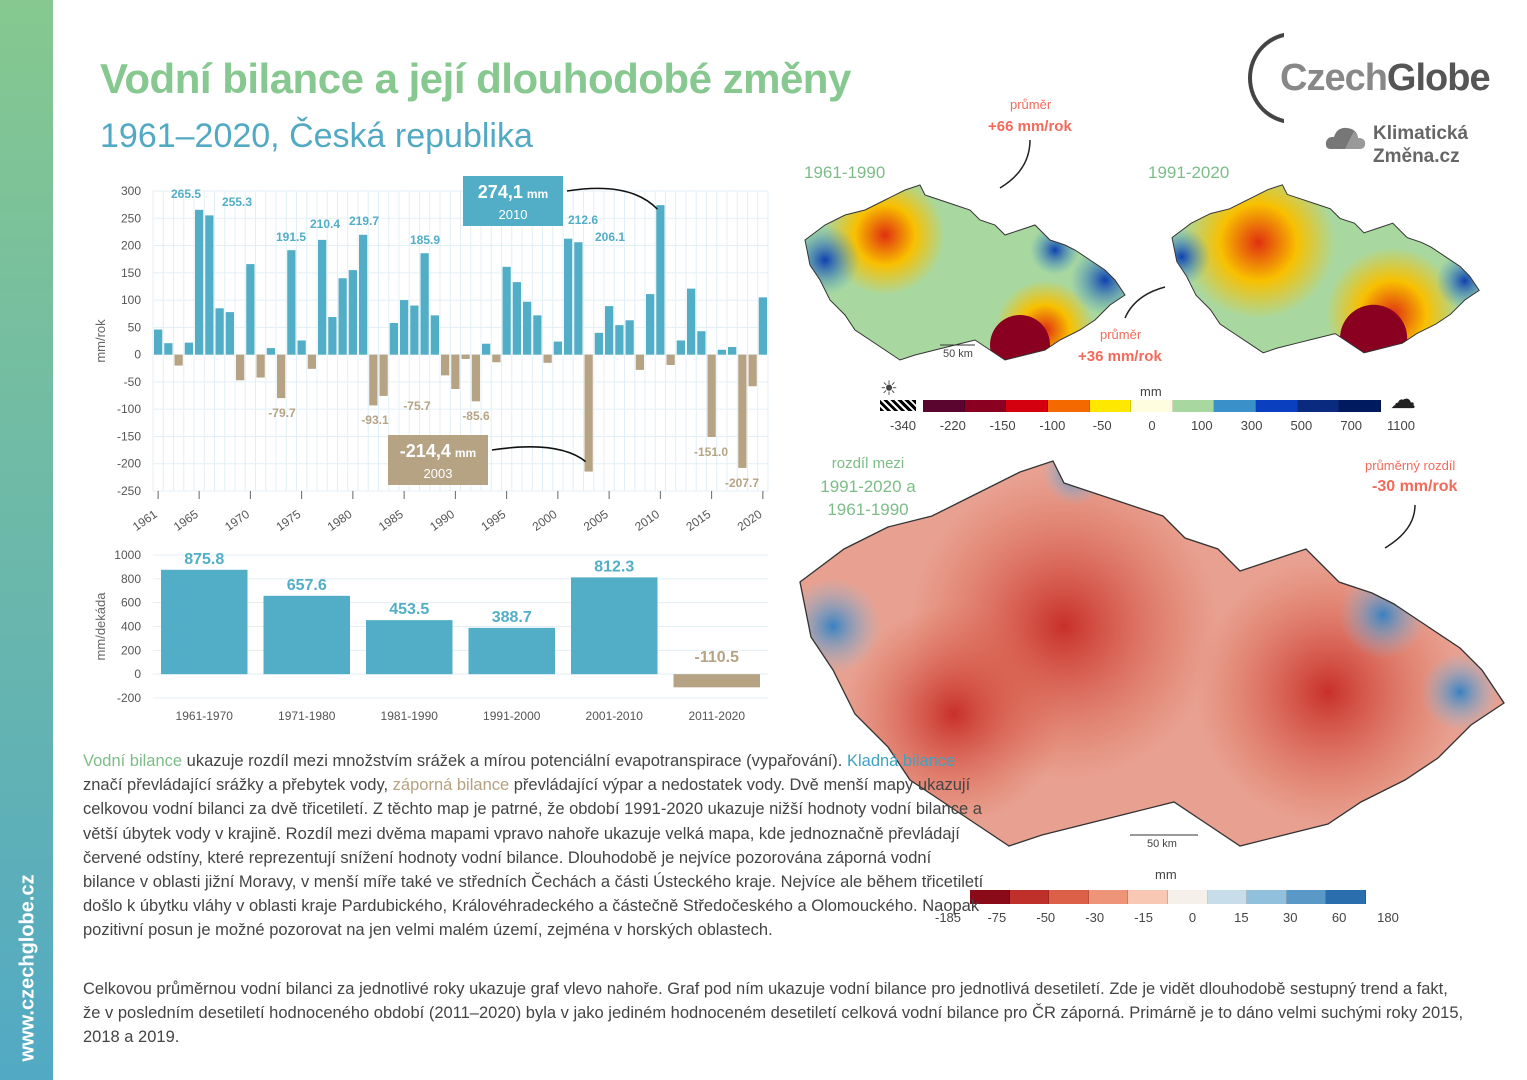 Image resolution: width=1527 pixels, height=1080 pixels. What do you see at coordinates (711, 395) in the screenshot?
I see `bar-2015` at bounding box center [711, 395].